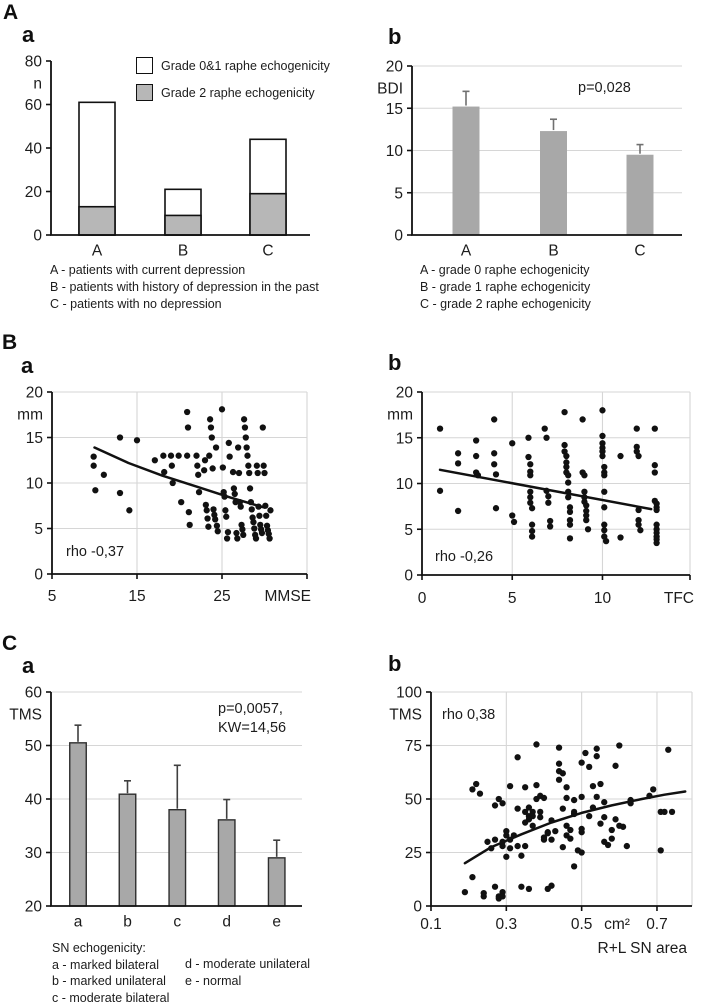  What do you see at coordinates (111, 997) in the screenshot?
I see `footnote-line: c - moderate bilateral` at bounding box center [111, 997].